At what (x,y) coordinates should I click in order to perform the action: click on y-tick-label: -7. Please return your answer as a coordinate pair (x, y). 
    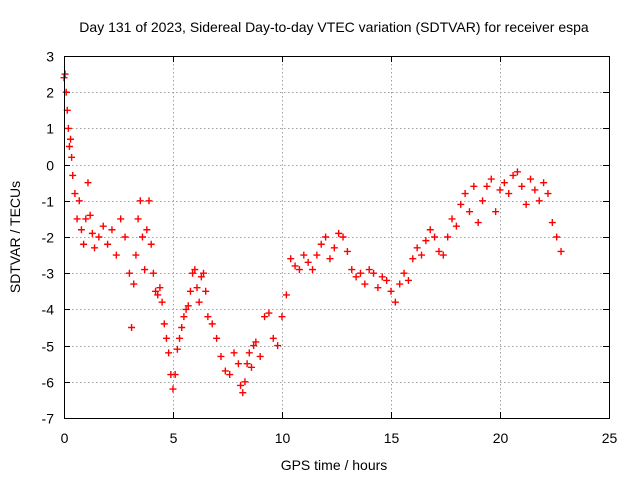
    Looking at the image, I should click on (48, 419).